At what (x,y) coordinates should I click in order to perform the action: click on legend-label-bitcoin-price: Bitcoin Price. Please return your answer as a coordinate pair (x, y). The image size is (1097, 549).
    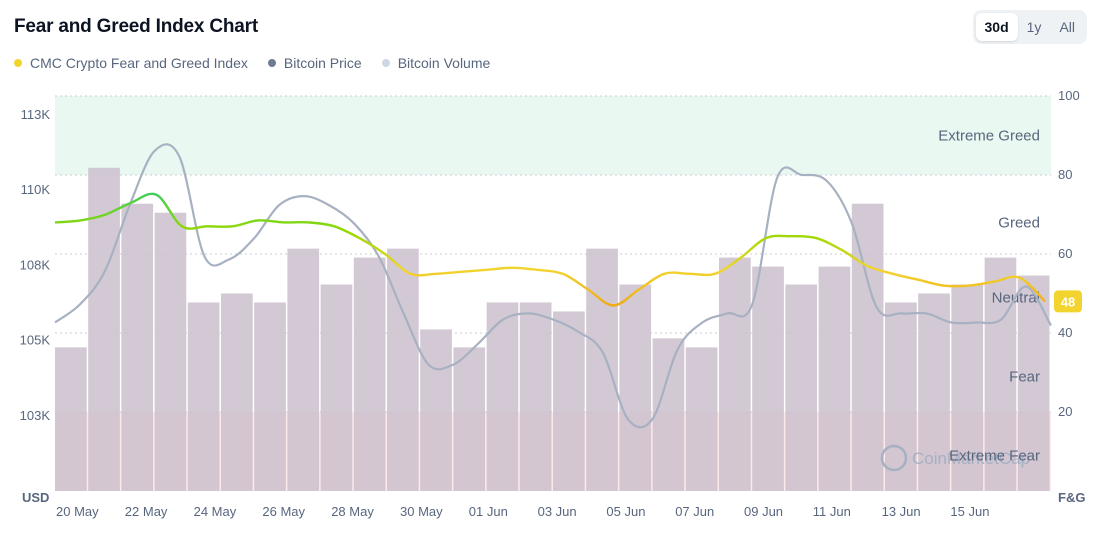
    Looking at the image, I should click on (322, 63).